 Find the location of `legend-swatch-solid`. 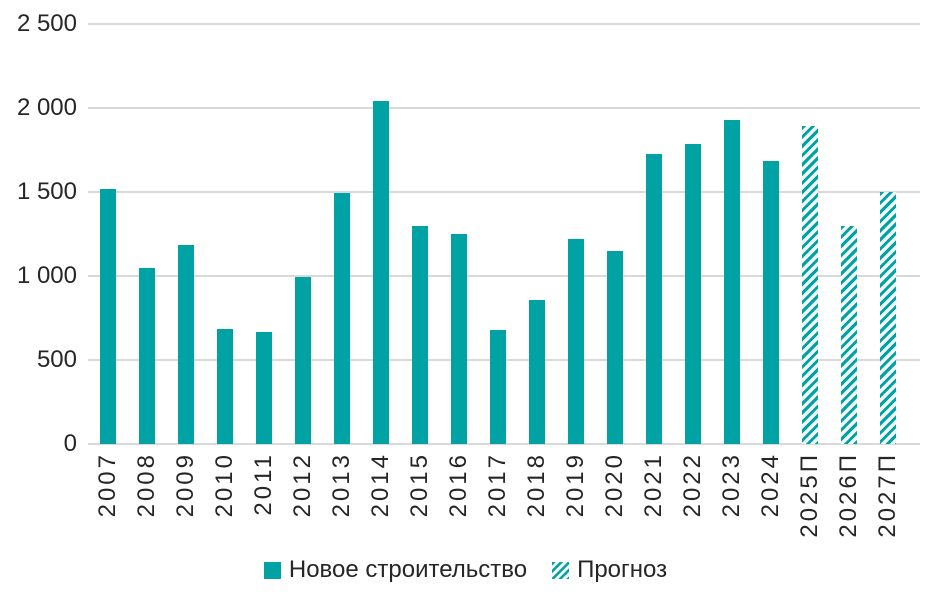

legend-swatch-solid is located at coordinates (272, 570).